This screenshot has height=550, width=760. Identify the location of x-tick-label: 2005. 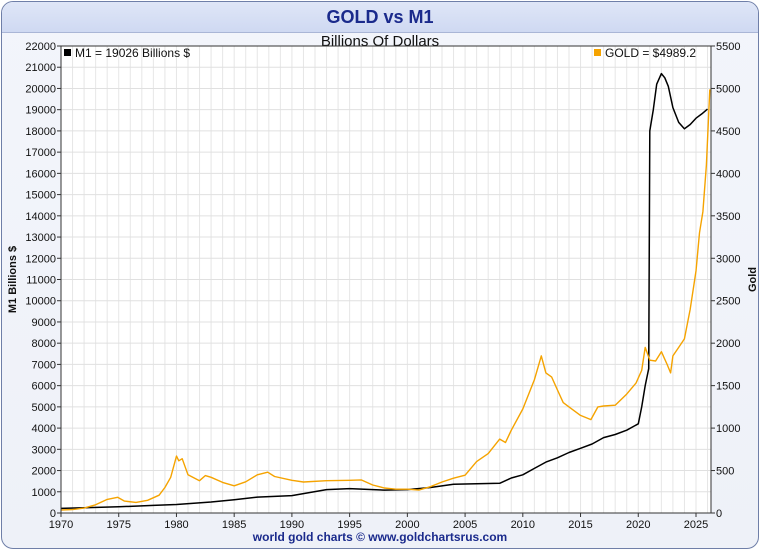
(465, 525).